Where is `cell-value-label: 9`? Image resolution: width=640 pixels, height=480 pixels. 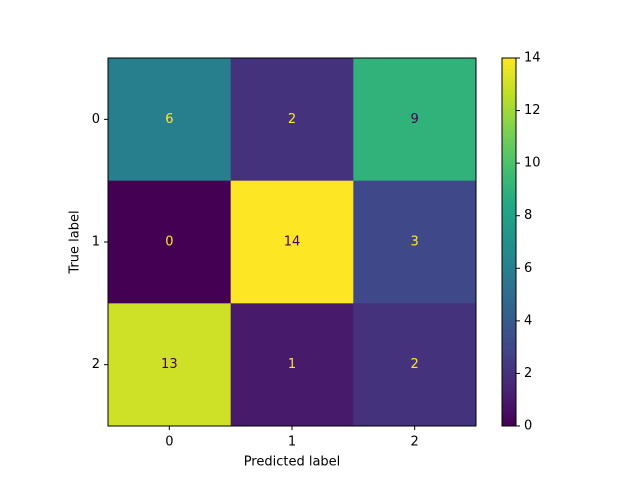
cell-value-label: 9 is located at coordinates (415, 119).